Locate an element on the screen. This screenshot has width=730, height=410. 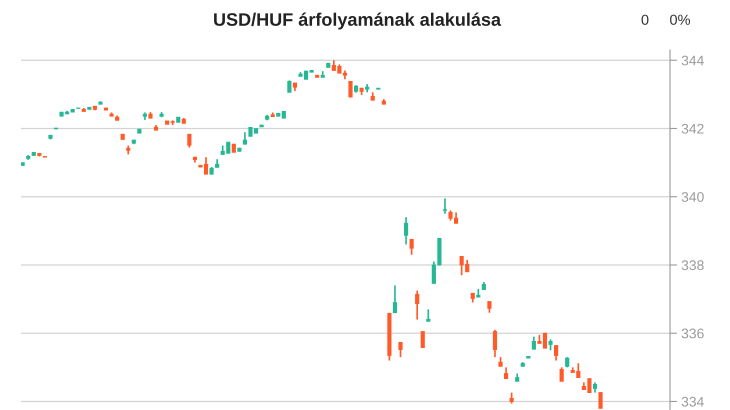
text: 0% is located at coordinates (680, 19).